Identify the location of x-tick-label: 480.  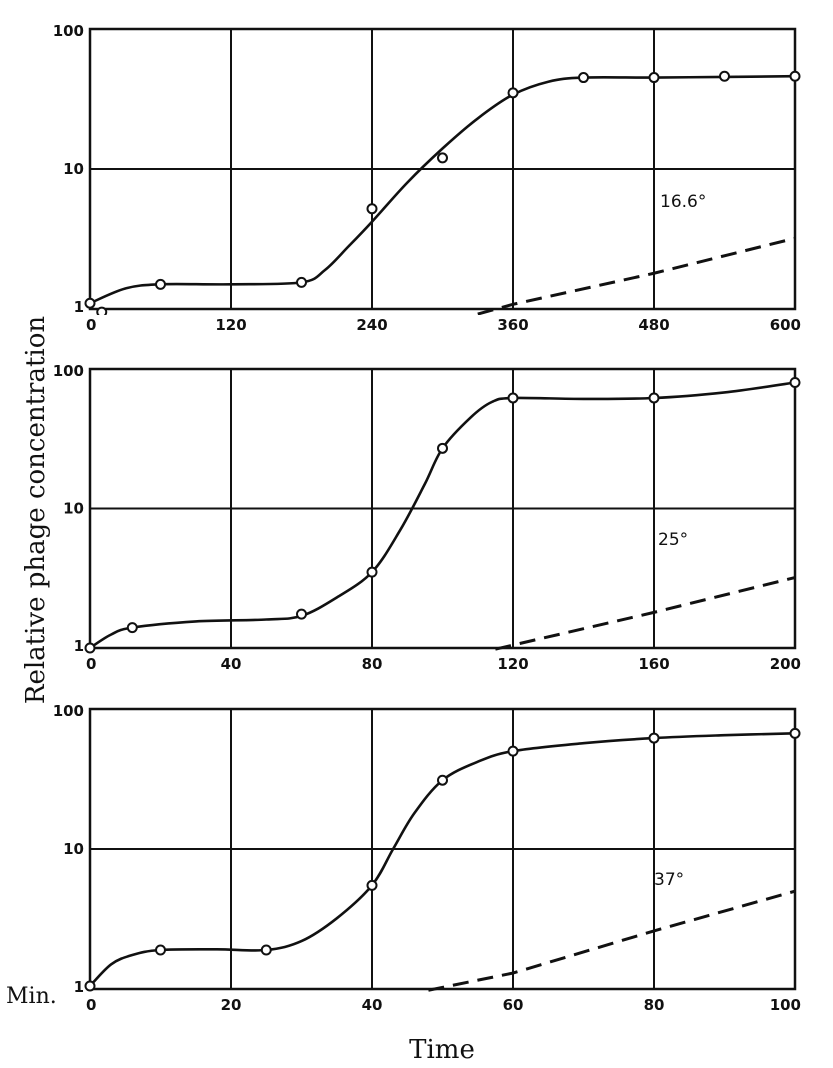
(653, 325).